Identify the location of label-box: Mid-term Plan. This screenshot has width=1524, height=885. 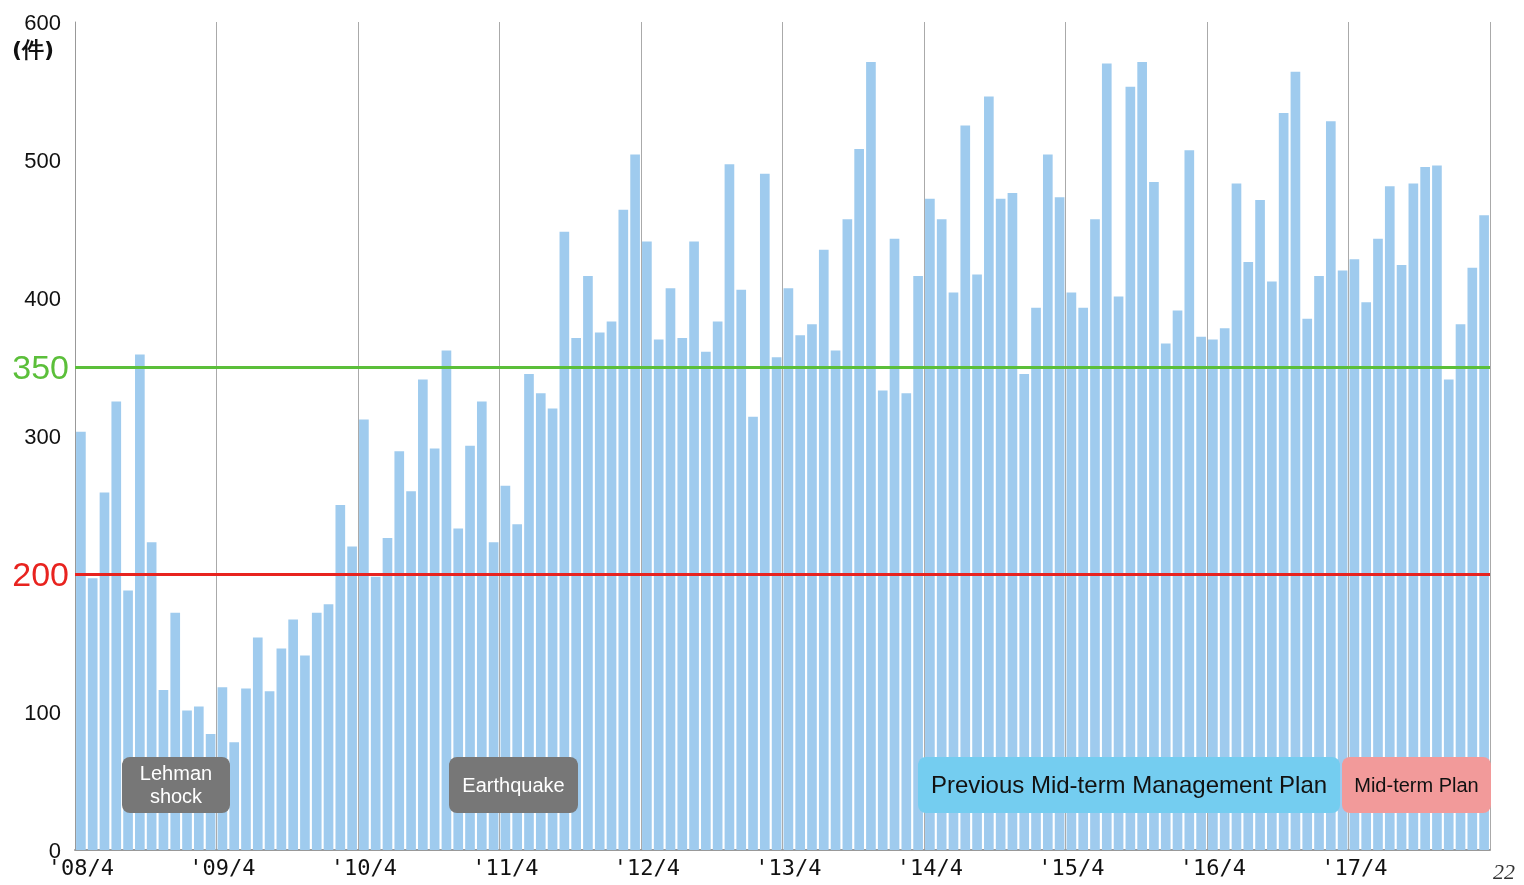
(1416, 785).